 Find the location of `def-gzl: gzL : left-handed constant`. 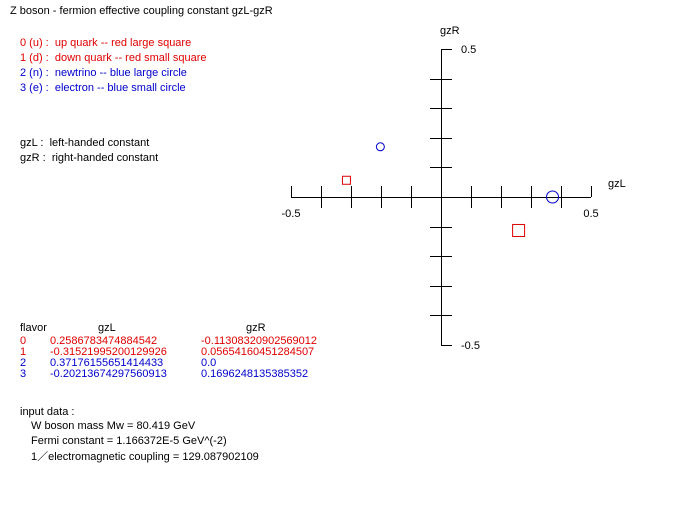

def-gzl: gzL : left-handed constant is located at coordinates (85, 143).